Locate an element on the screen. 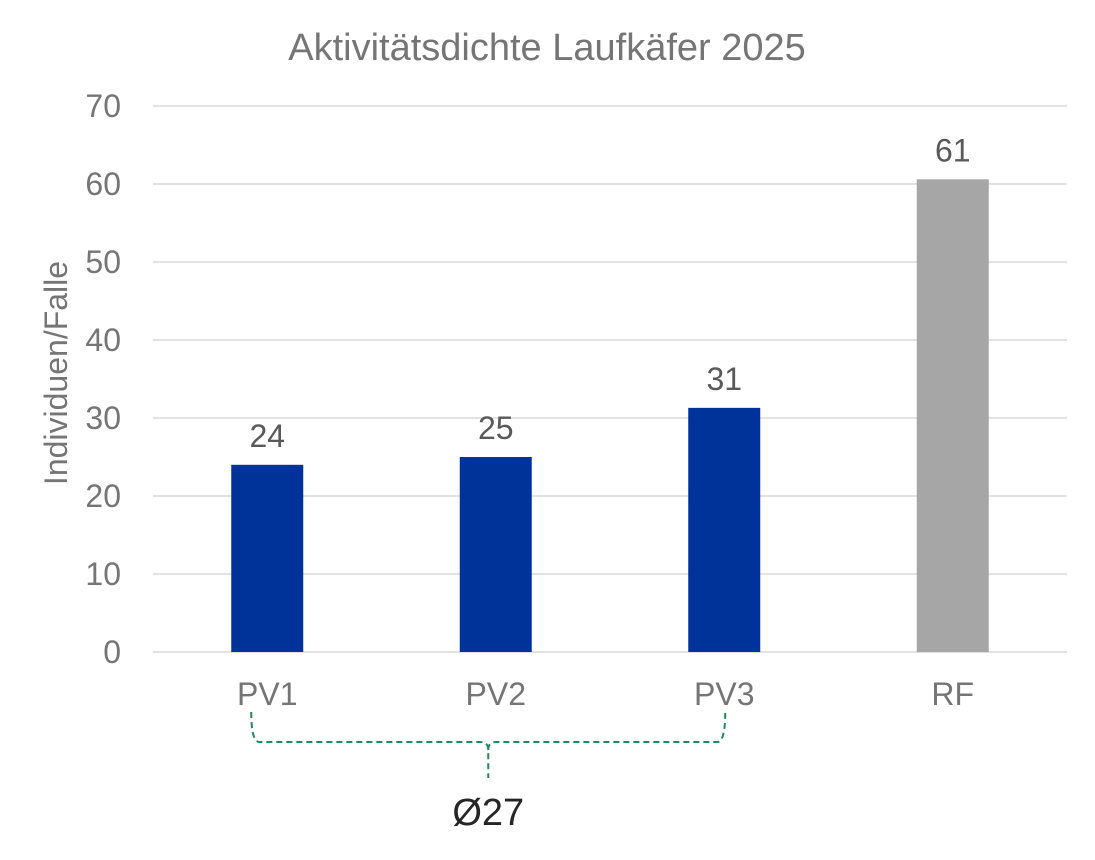  bar-rf is located at coordinates (952, 415).